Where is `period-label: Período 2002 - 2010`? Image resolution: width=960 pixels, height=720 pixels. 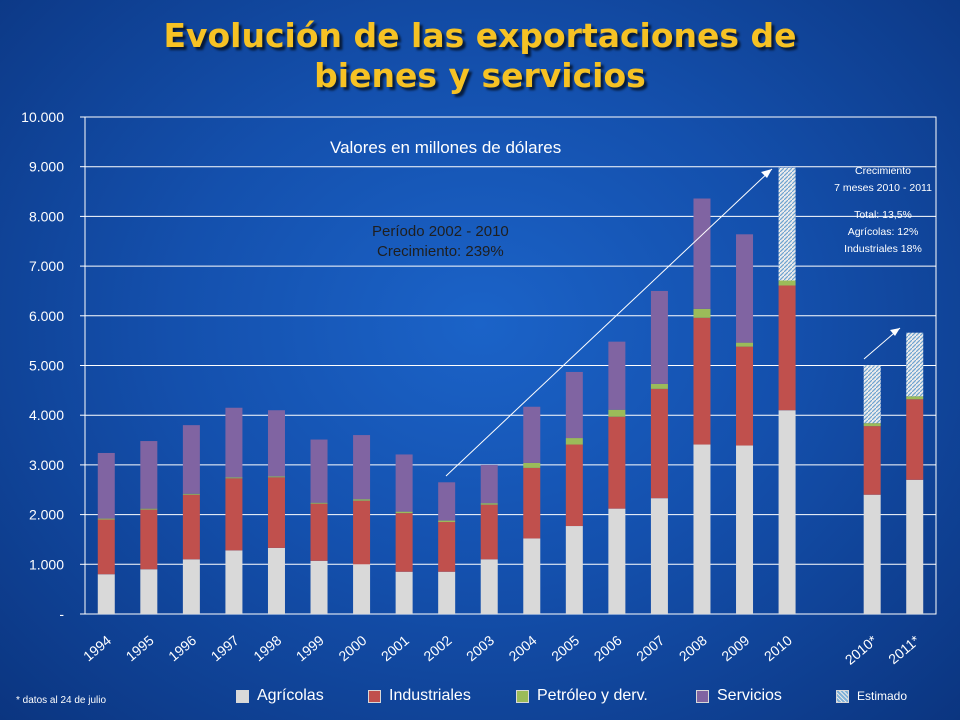 period-label: Período 2002 - 2010 is located at coordinates (440, 231).